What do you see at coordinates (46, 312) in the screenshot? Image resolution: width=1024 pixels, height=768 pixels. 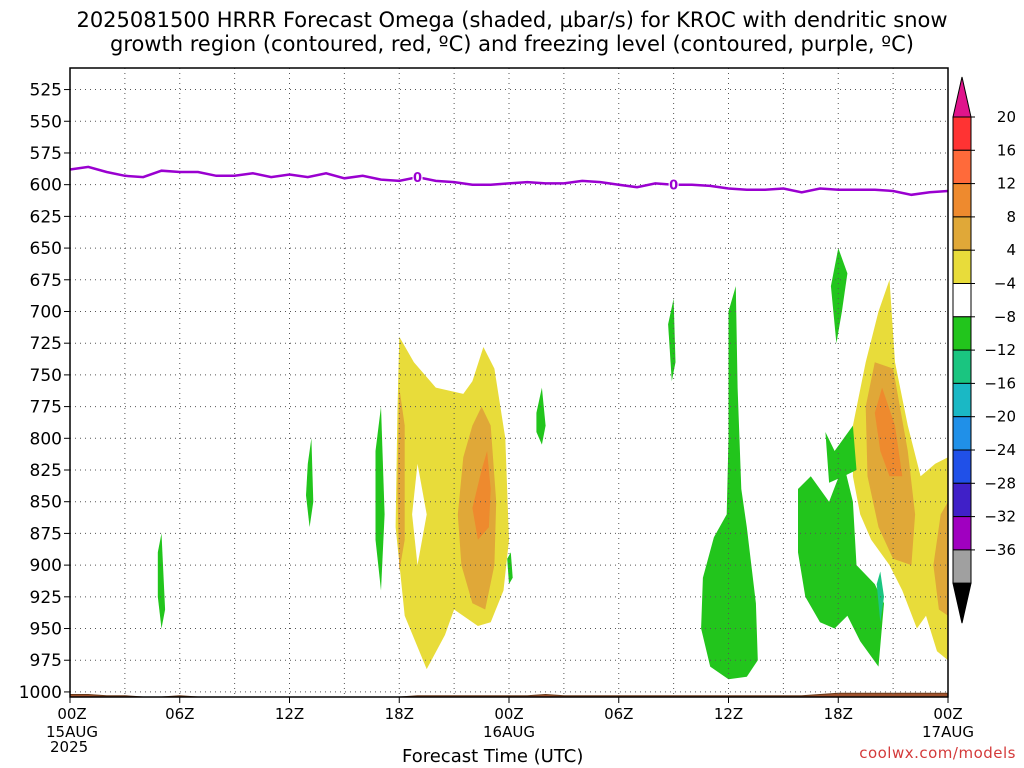 I see `y-tick-label-700: 700` at bounding box center [46, 312].